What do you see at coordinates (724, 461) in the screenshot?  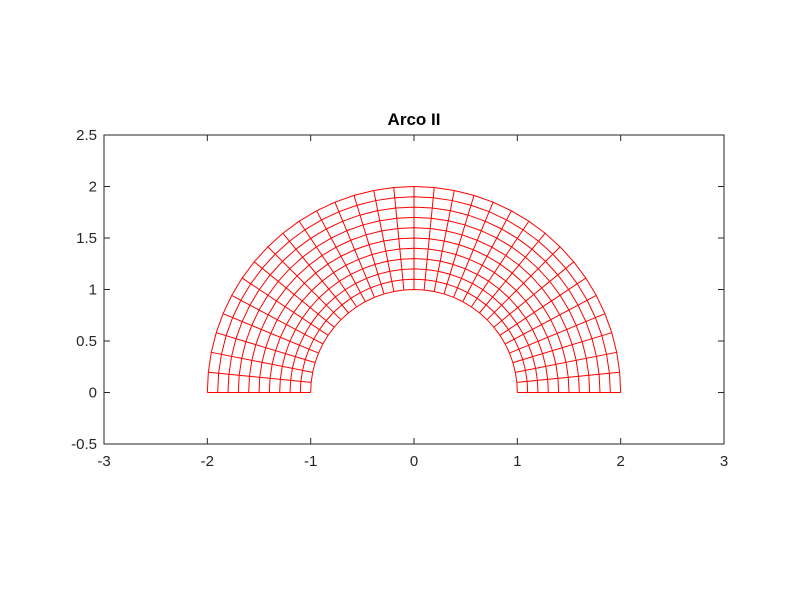 I see `x-tick-label: 3` at bounding box center [724, 461].